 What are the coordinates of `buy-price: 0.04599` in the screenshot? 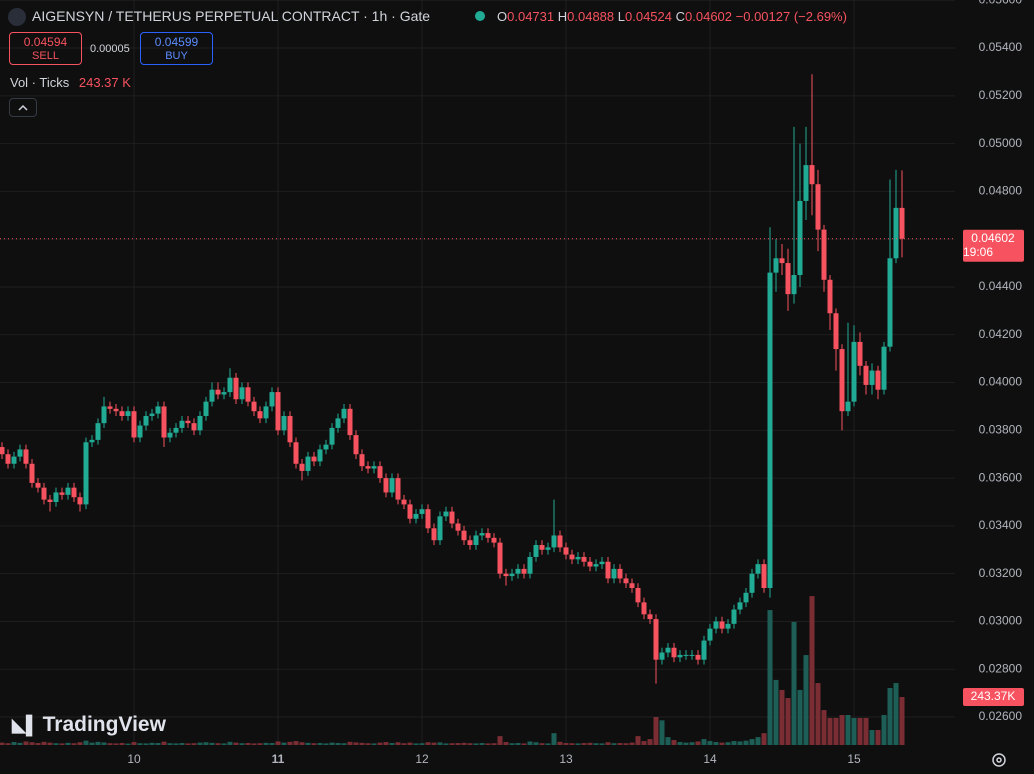 It's located at (176, 42).